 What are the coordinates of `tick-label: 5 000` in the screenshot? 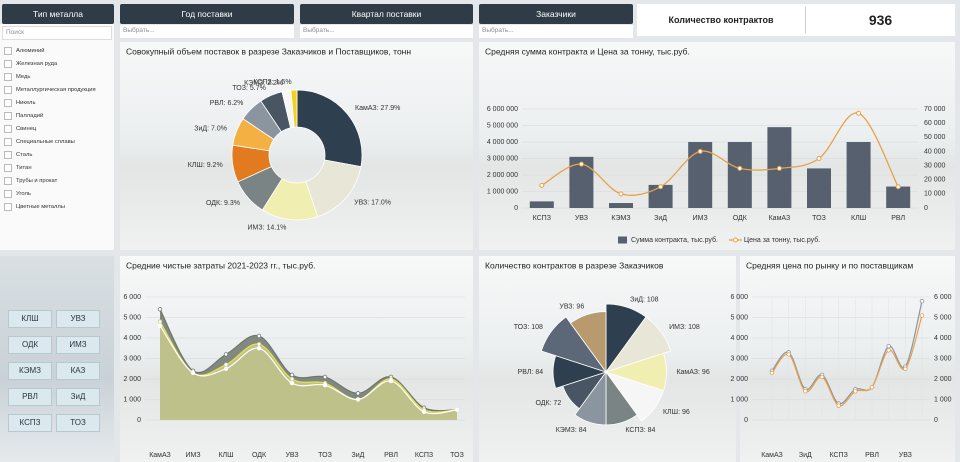 It's located at (739, 317).